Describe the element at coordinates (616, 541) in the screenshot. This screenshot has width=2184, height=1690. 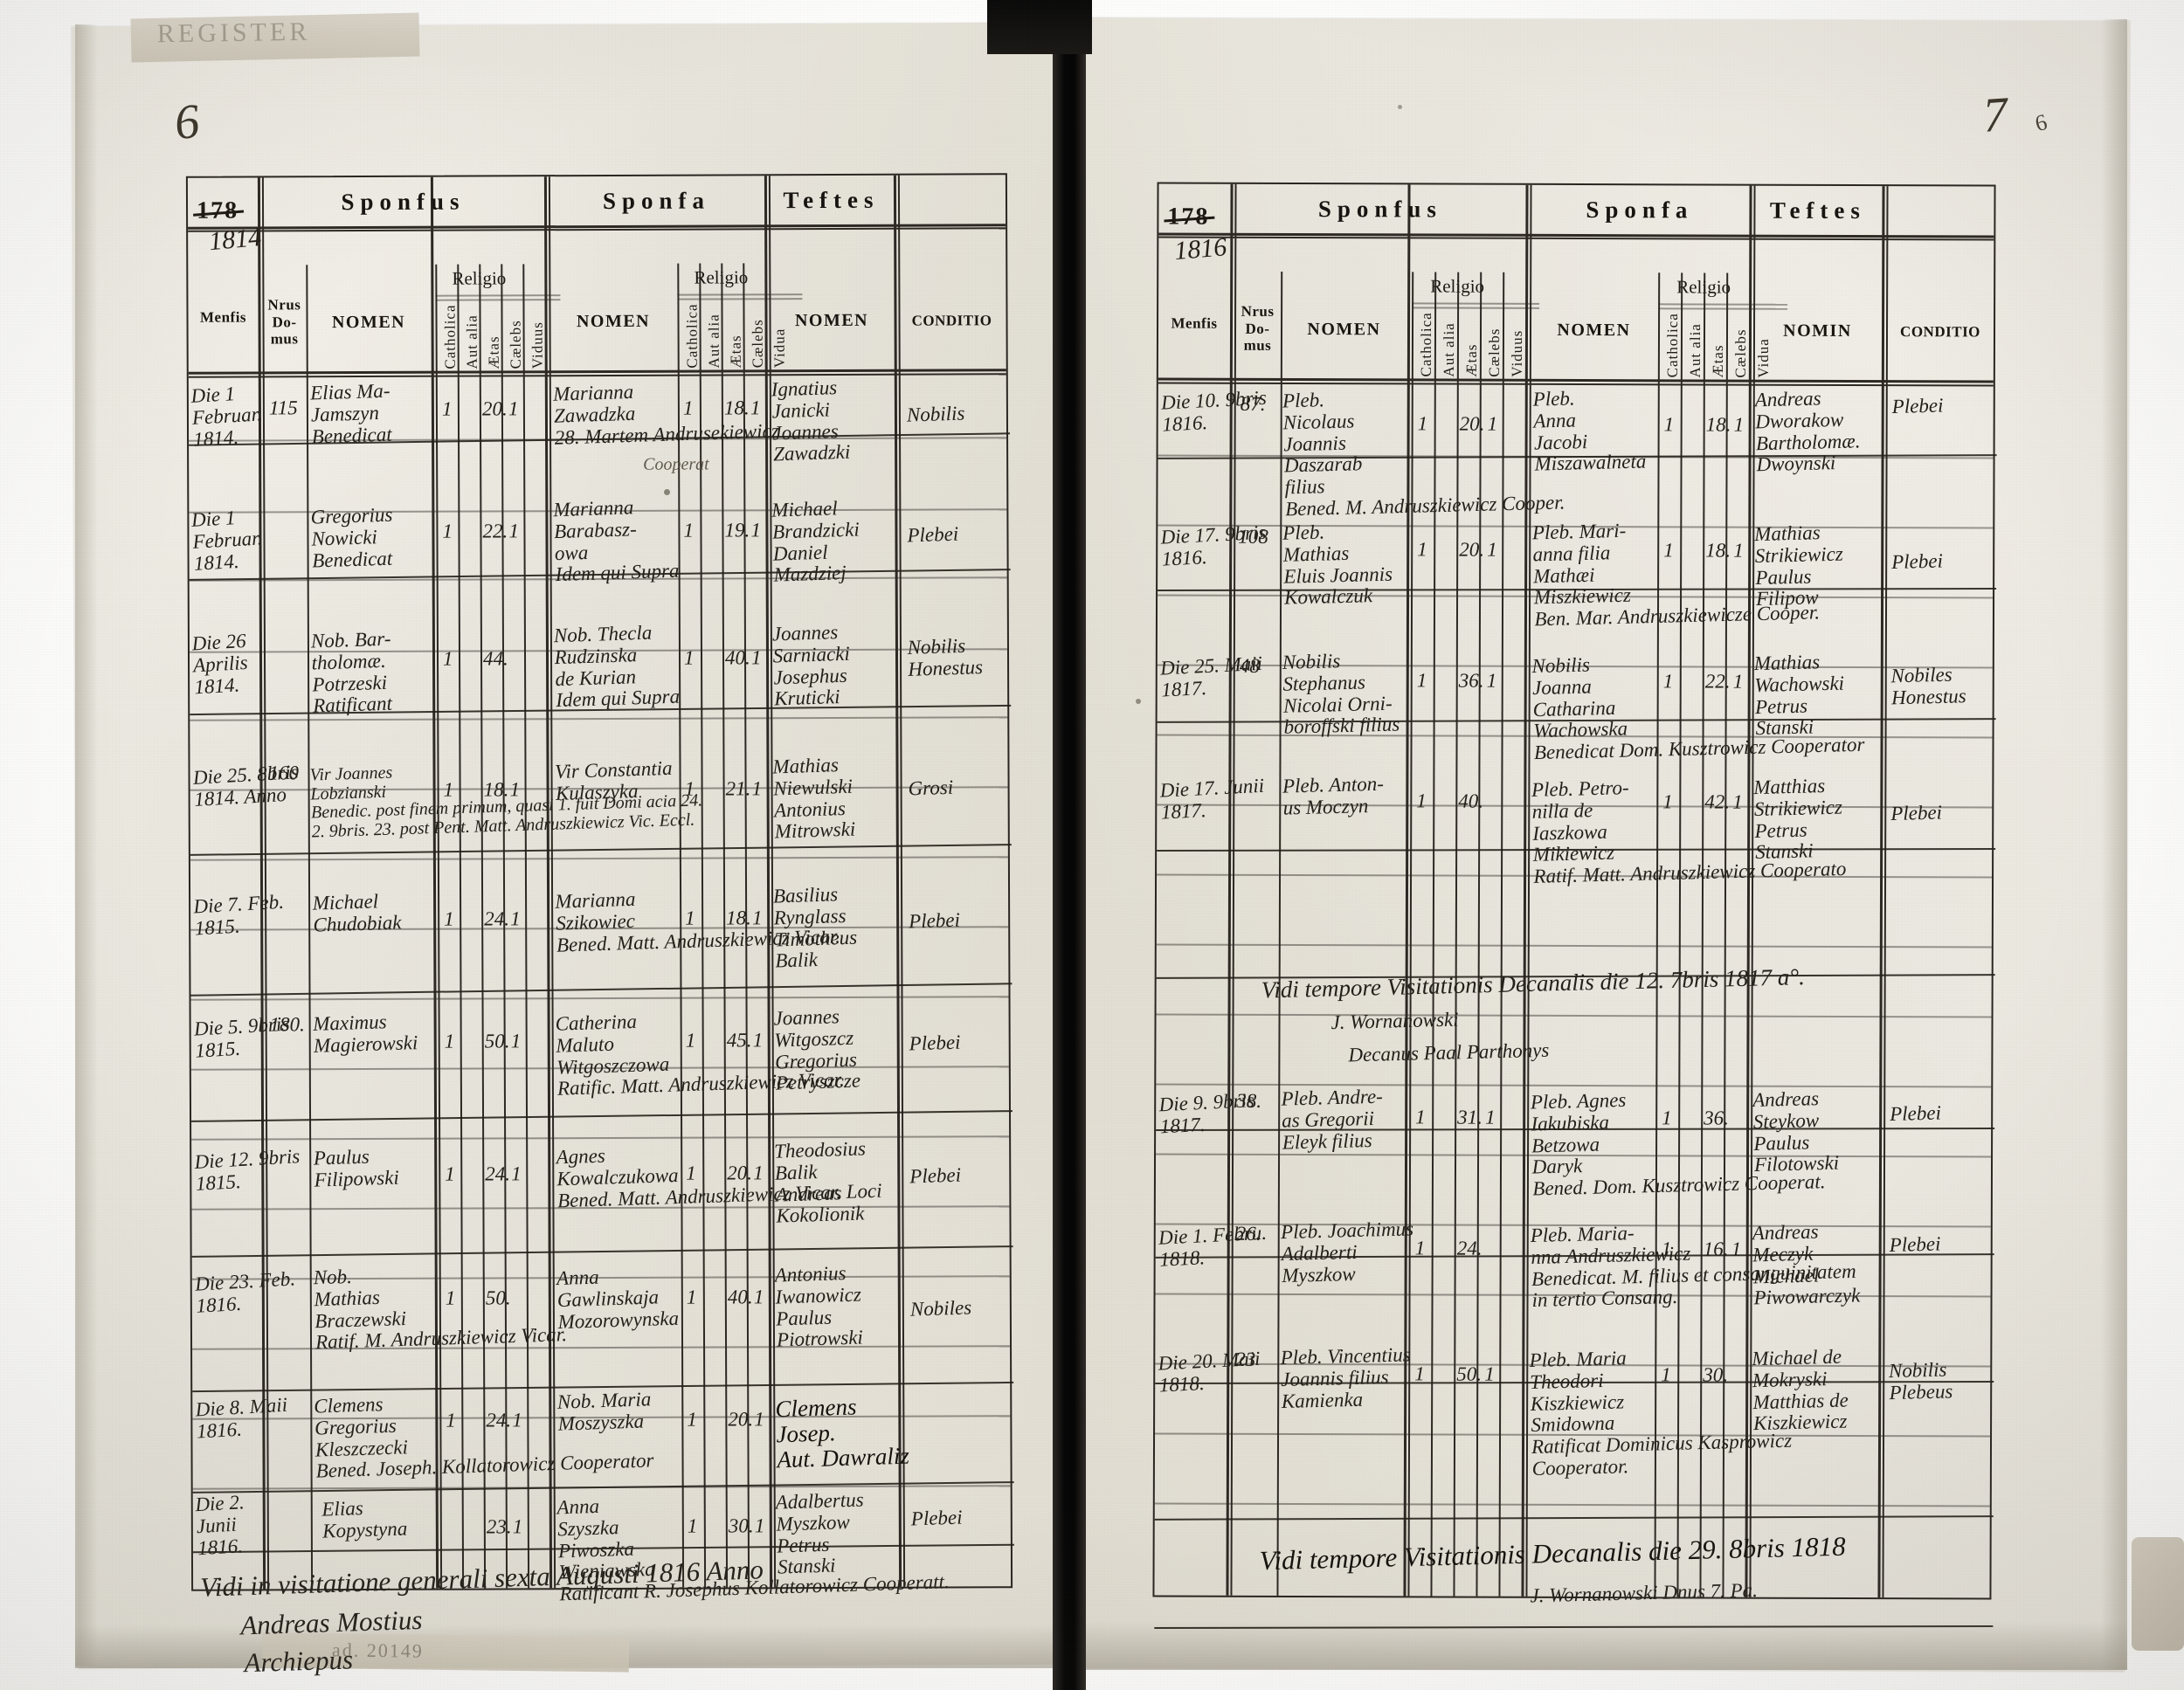
I see `entry-sponsa: Marianna Barabasz- owa Idem qui Supra` at that location.